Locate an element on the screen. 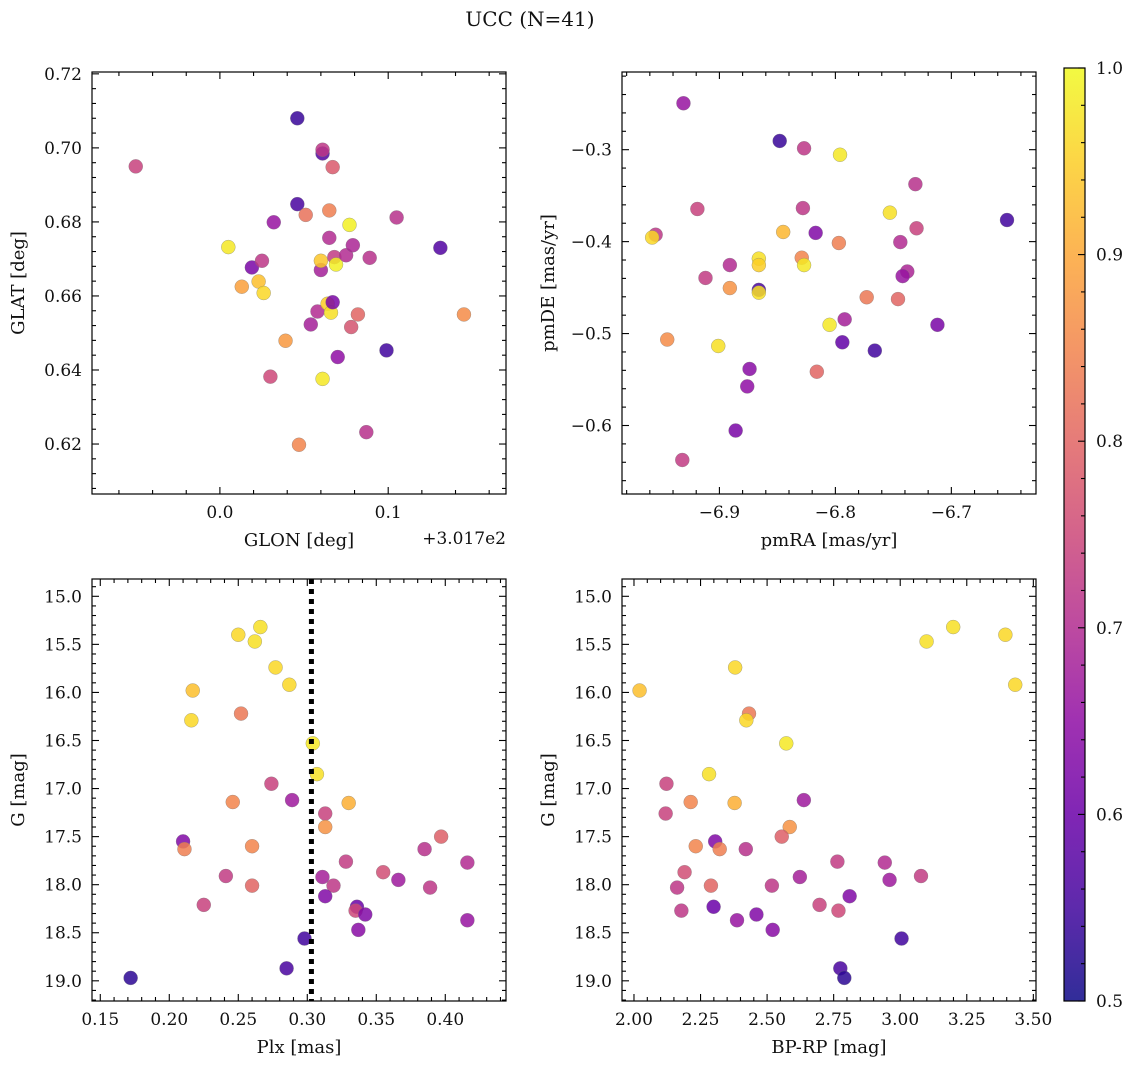  y-tick-label: −0.6 is located at coordinates (591, 427).